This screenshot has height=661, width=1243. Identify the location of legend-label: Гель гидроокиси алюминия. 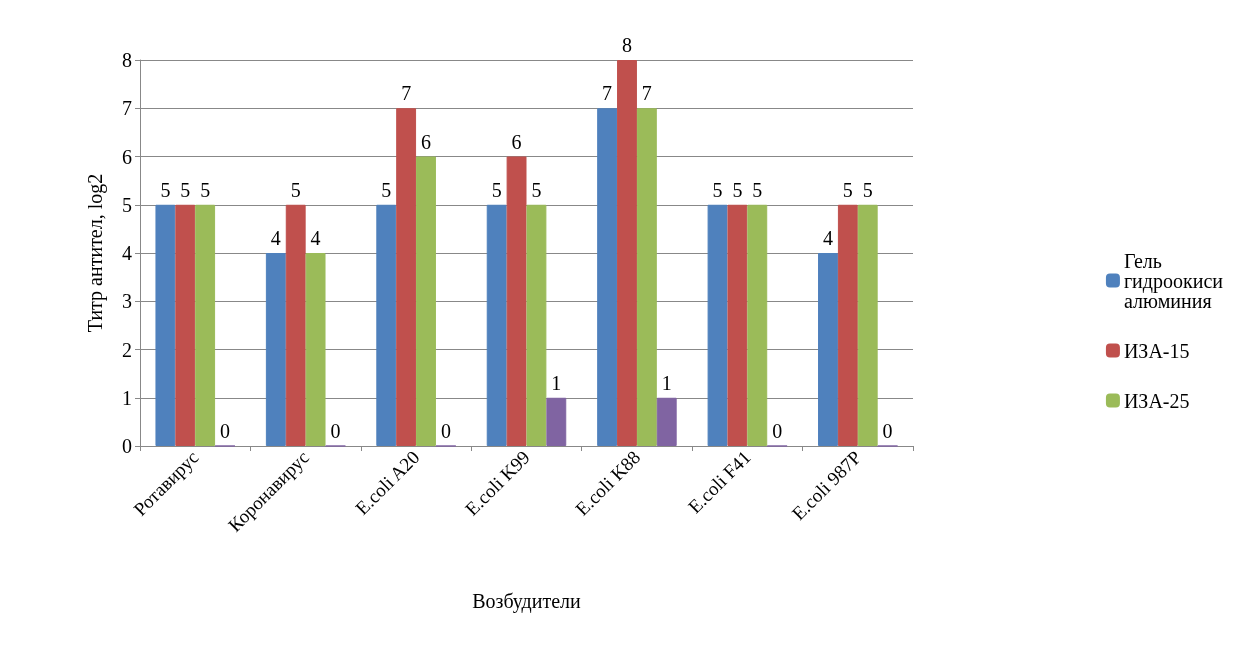
(1176, 280).